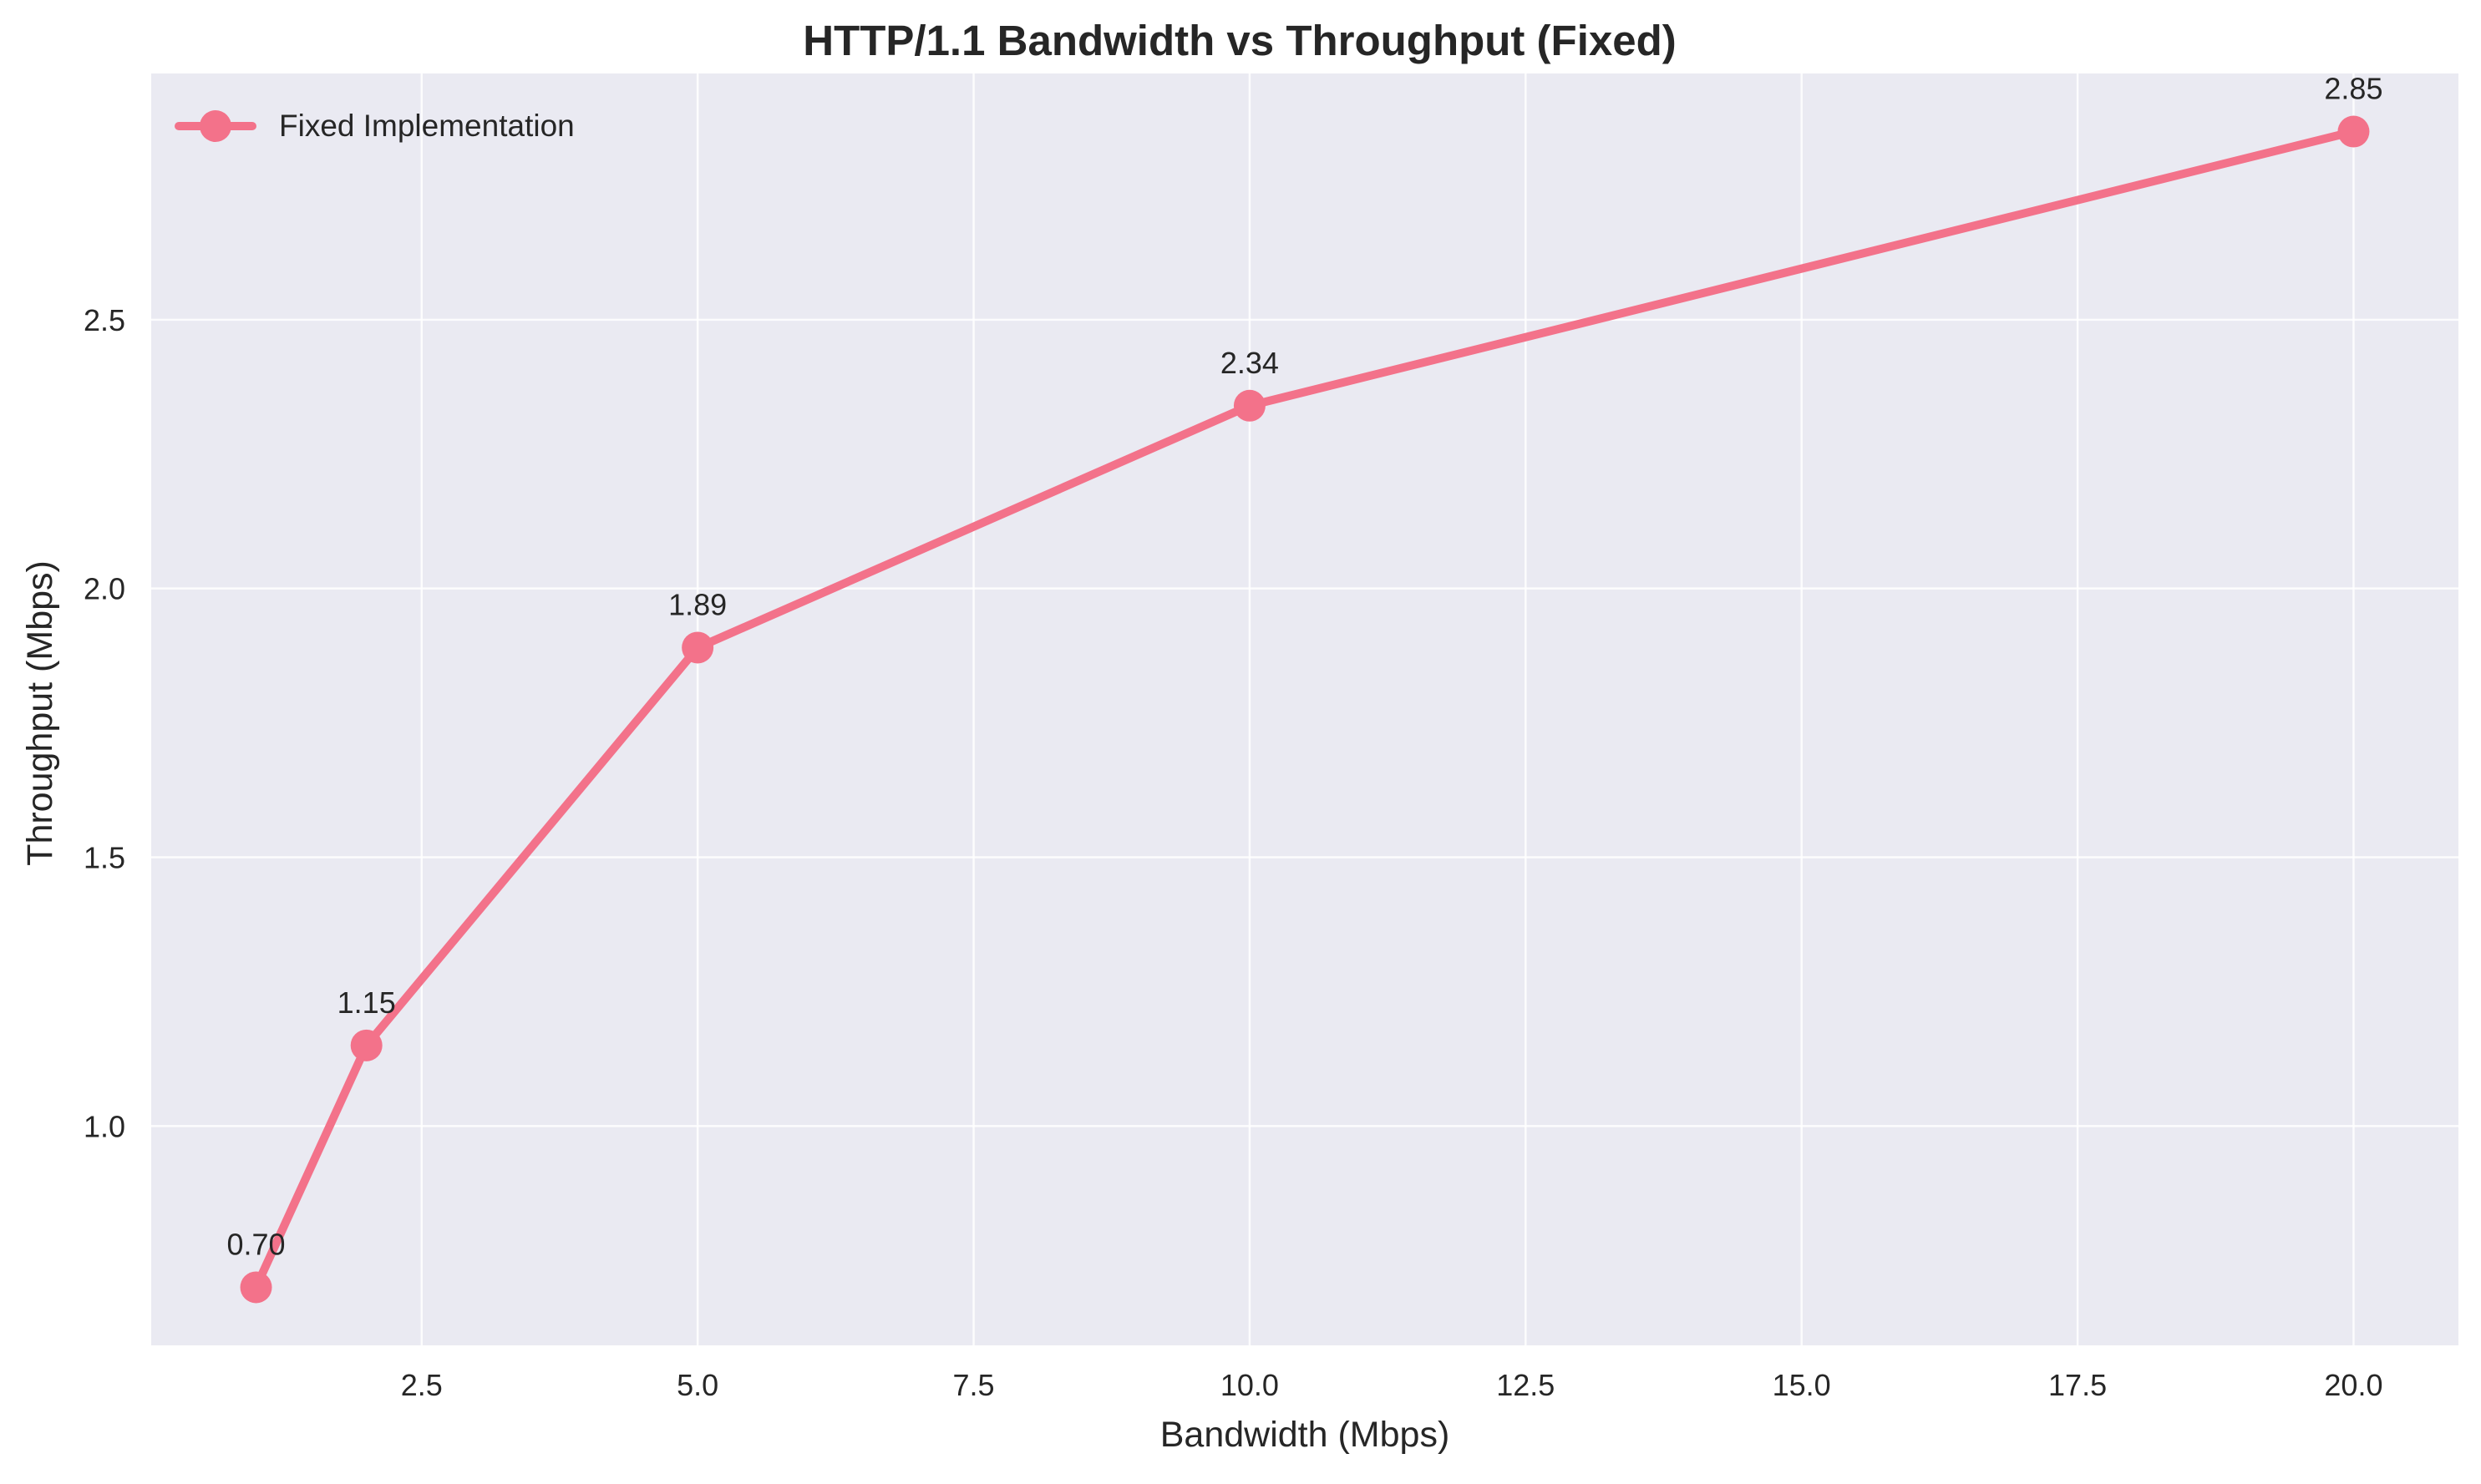 The image size is (2481, 1484). What do you see at coordinates (697, 604) in the screenshot?
I see `data-label: 1.89` at bounding box center [697, 604].